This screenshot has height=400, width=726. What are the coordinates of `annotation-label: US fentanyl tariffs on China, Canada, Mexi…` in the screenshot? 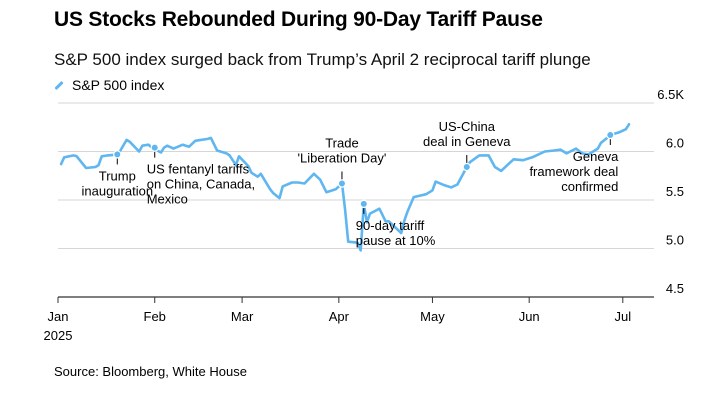 It's located at (201, 184).